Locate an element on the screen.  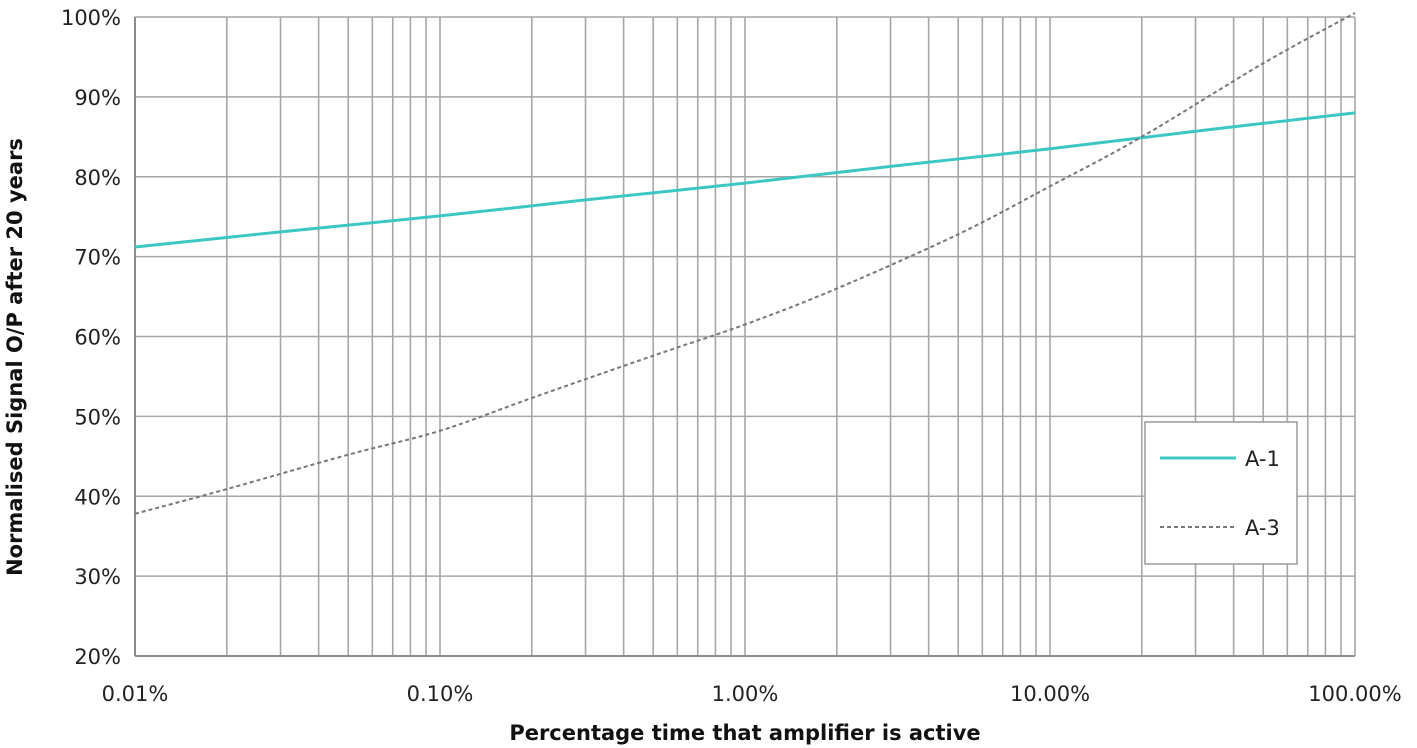
x-tick-label: 1.00% is located at coordinates (745, 694).